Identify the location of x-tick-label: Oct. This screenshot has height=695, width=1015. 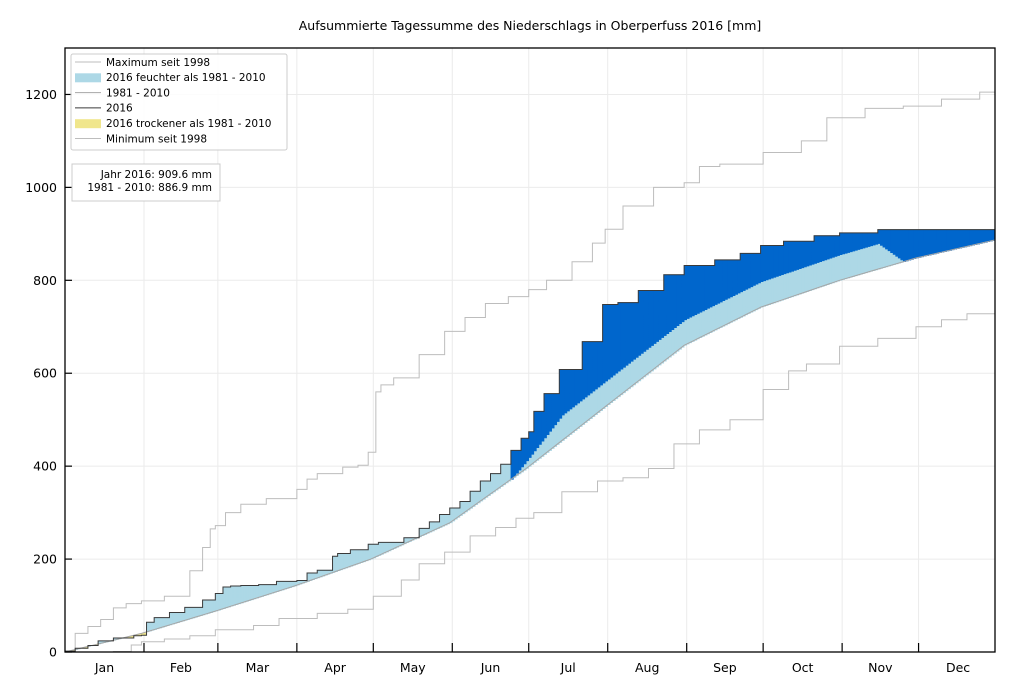
(803, 667).